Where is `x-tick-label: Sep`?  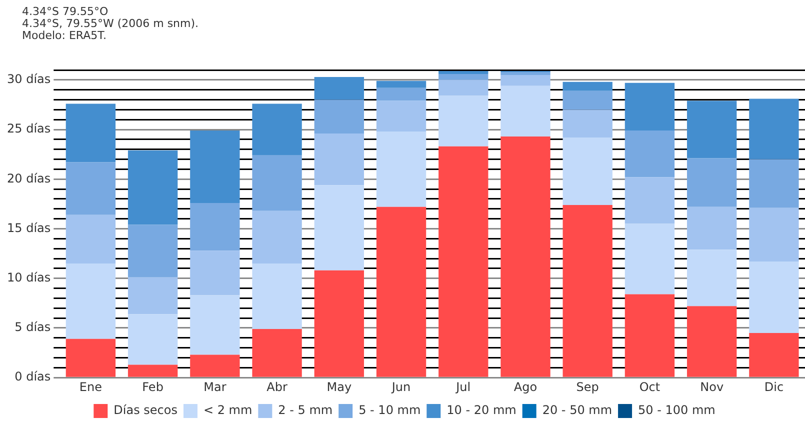 x-tick-label: Sep is located at coordinates (587, 387).